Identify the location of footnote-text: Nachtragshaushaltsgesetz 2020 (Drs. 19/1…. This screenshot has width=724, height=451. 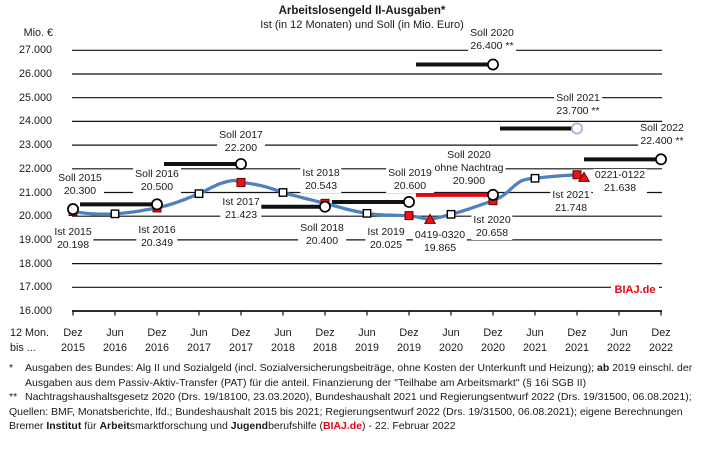
(358, 397).